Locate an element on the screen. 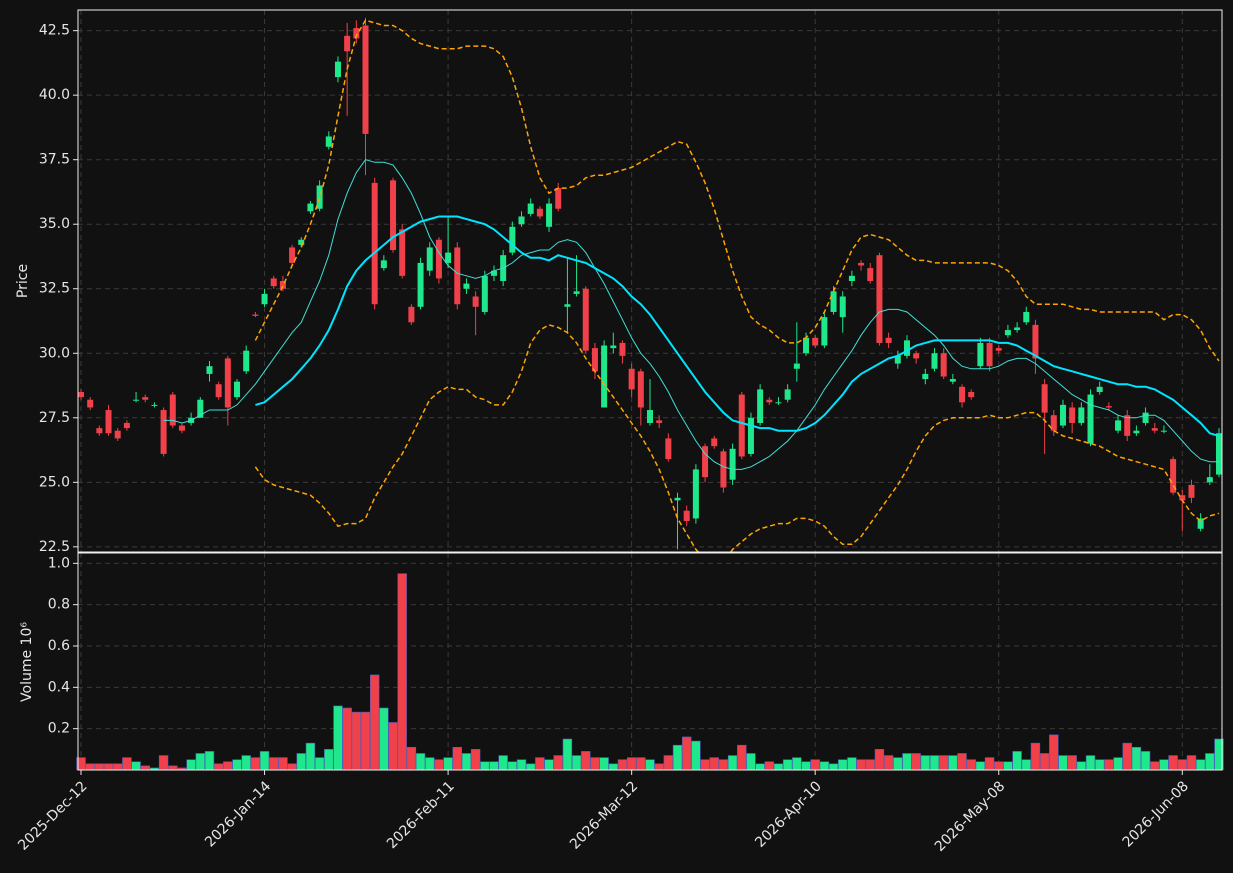  y-tick-label: 0.8 is located at coordinates (59, 605).